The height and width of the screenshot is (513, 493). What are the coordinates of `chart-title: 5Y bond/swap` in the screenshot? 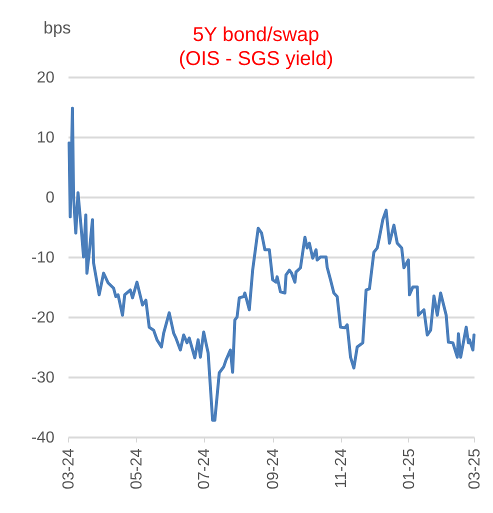 It's located at (256, 35).